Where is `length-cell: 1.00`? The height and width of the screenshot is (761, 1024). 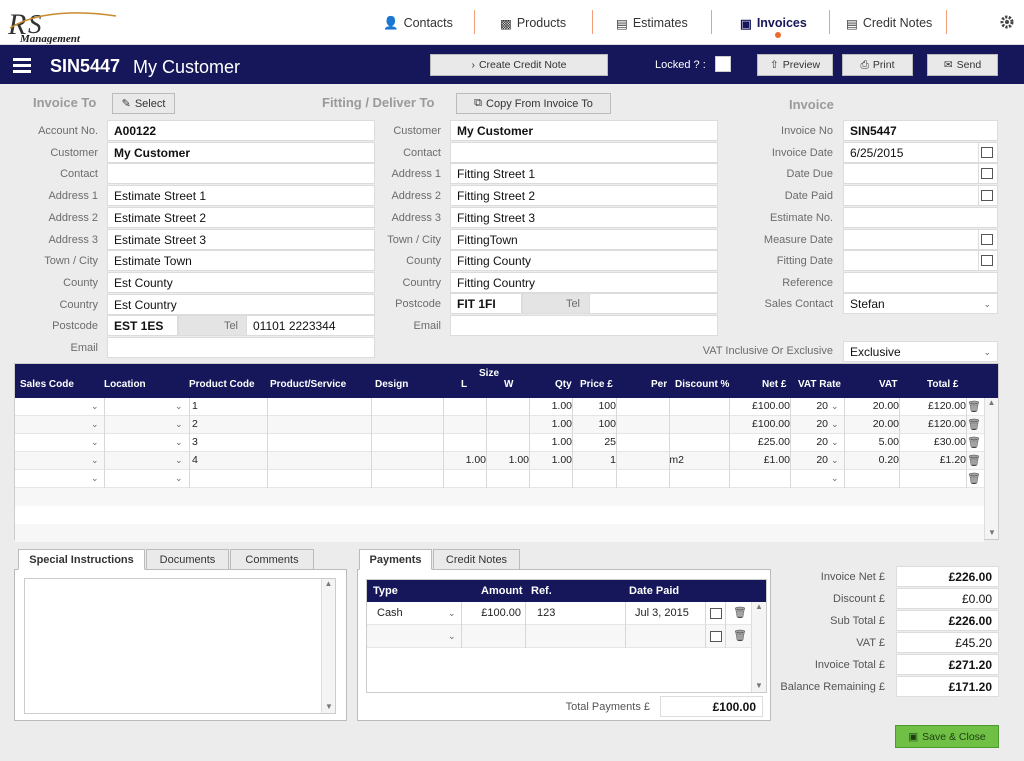
length-cell: 1.00 is located at coordinates (475, 460).